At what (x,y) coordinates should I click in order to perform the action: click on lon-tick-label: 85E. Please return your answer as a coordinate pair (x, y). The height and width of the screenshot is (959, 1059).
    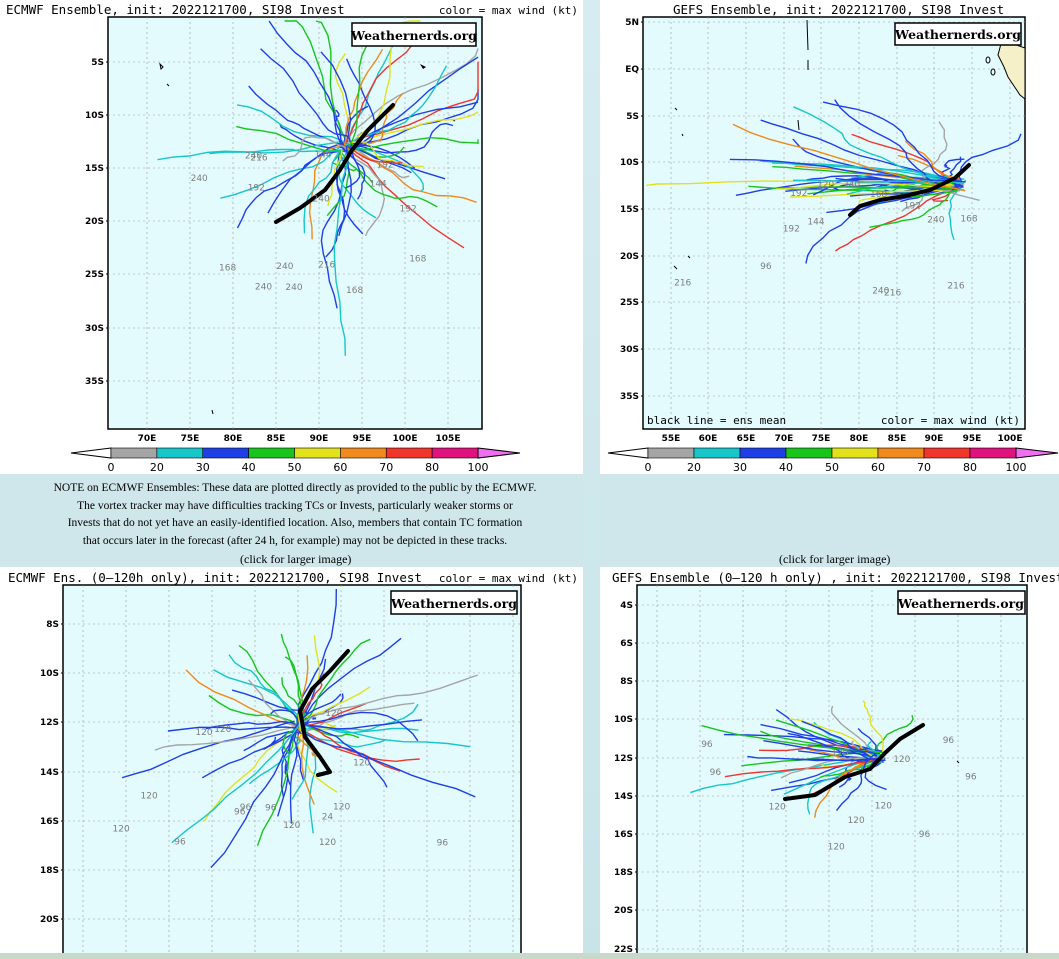
    Looking at the image, I should click on (897, 439).